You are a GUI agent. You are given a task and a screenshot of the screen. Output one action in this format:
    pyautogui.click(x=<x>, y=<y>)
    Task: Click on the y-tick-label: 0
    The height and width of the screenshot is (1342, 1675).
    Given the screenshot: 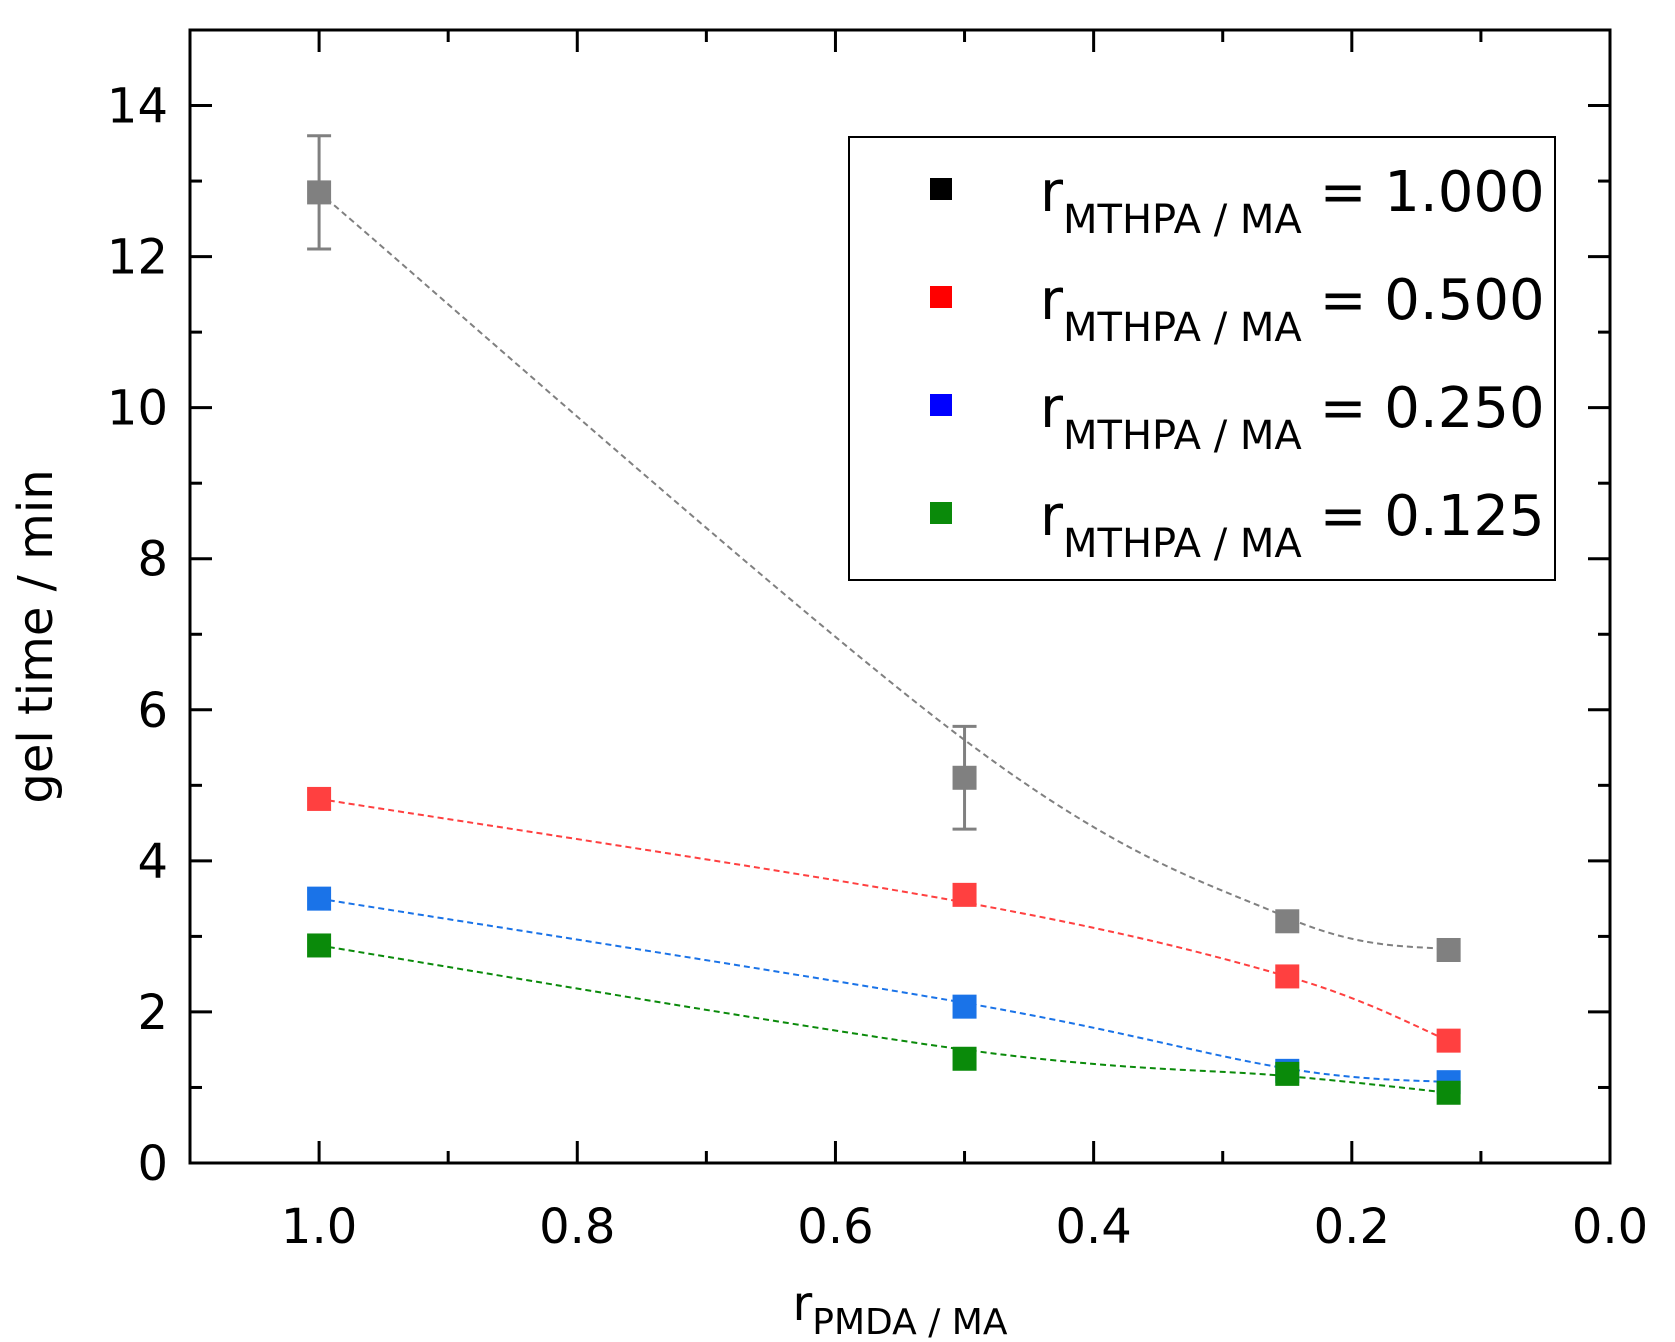 What is the action you would take?
    pyautogui.click(x=152, y=1164)
    